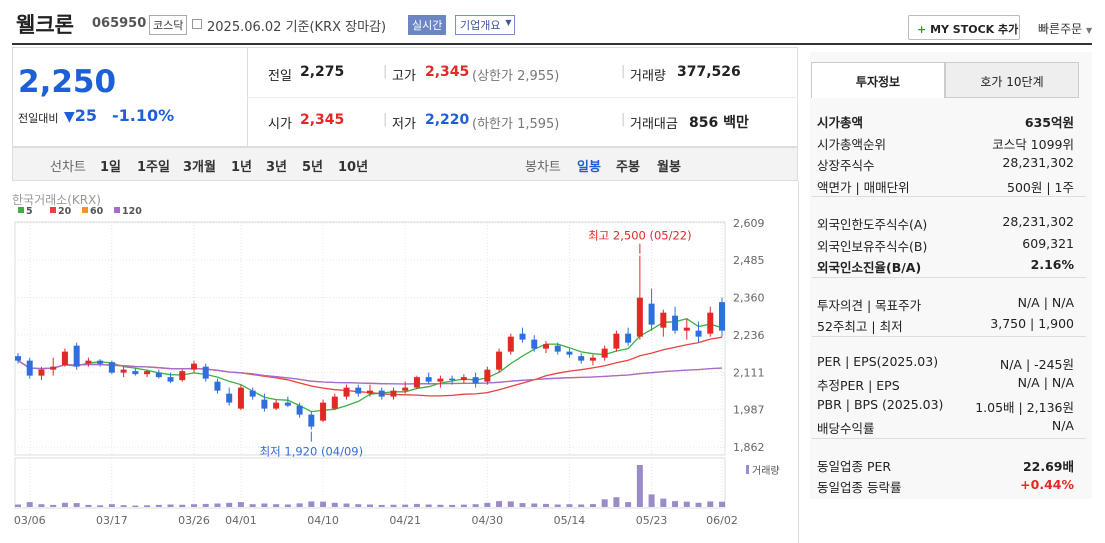  Describe the element at coordinates (143, 115) in the screenshot. I see `change-rate: -1.10%` at that location.